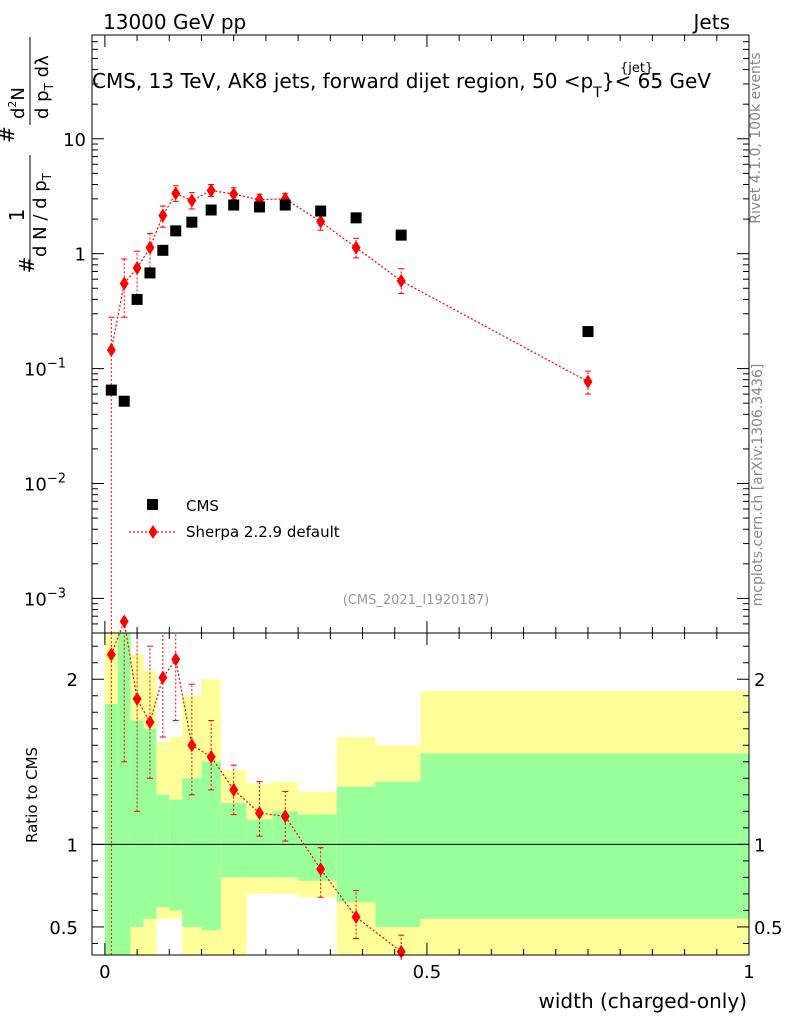 This screenshot has width=786, height=1024. What do you see at coordinates (32, 795) in the screenshot?
I see `ratio-ylabel: Ratio to CMS` at bounding box center [32, 795].